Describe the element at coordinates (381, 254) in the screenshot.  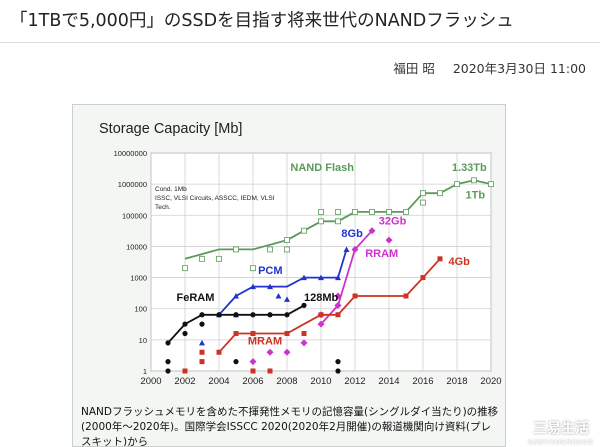
I see `chart-annotation: RRAM` at that location.